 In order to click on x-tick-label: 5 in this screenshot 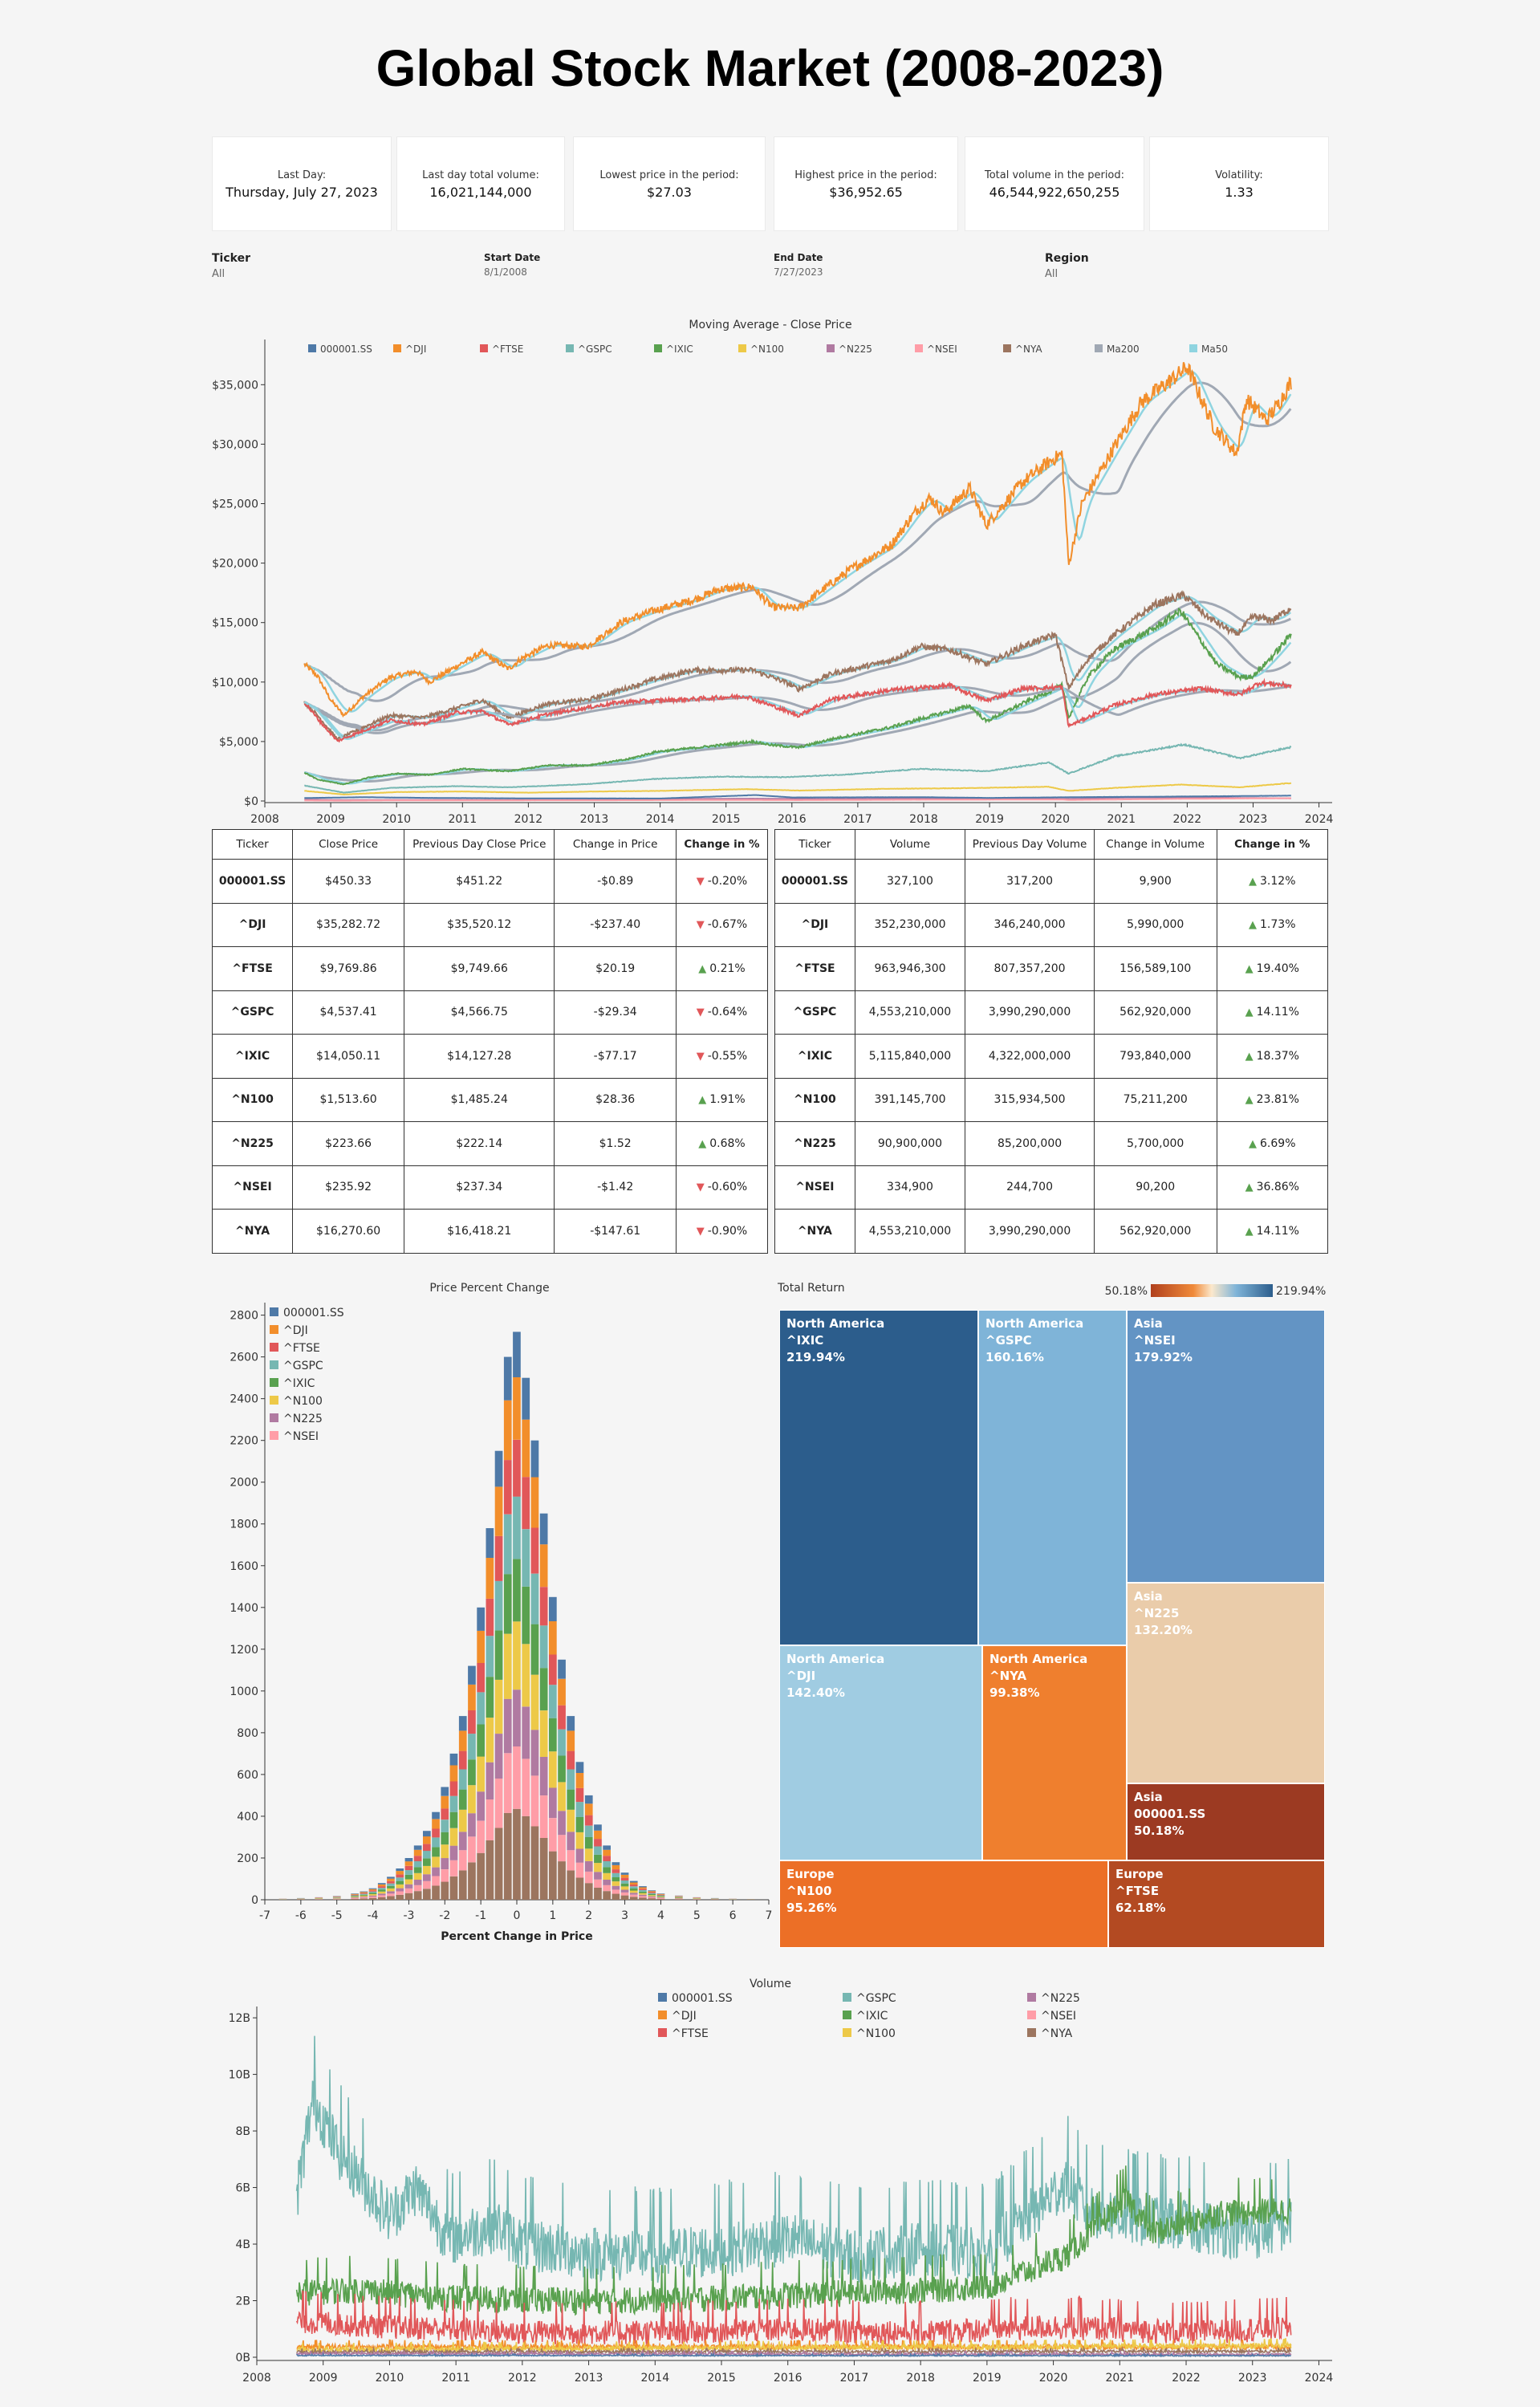, I will do `click(697, 1915)`.